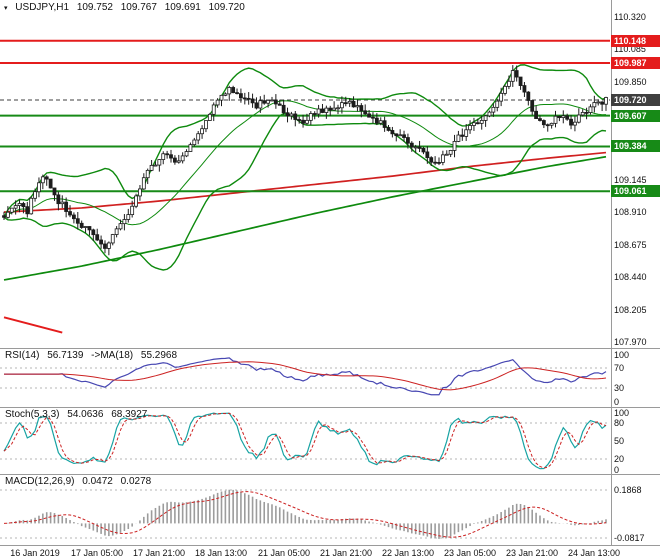 This screenshot has width=660, height=560. Describe the element at coordinates (221, 553) in the screenshot. I see `time-axis-label: 18 Jan 13:00` at that location.